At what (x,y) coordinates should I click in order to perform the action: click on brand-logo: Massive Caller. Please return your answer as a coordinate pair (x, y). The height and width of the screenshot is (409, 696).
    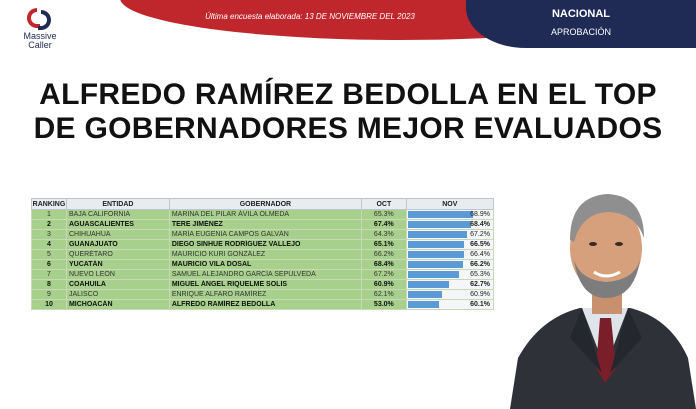
    Looking at the image, I should click on (39, 30).